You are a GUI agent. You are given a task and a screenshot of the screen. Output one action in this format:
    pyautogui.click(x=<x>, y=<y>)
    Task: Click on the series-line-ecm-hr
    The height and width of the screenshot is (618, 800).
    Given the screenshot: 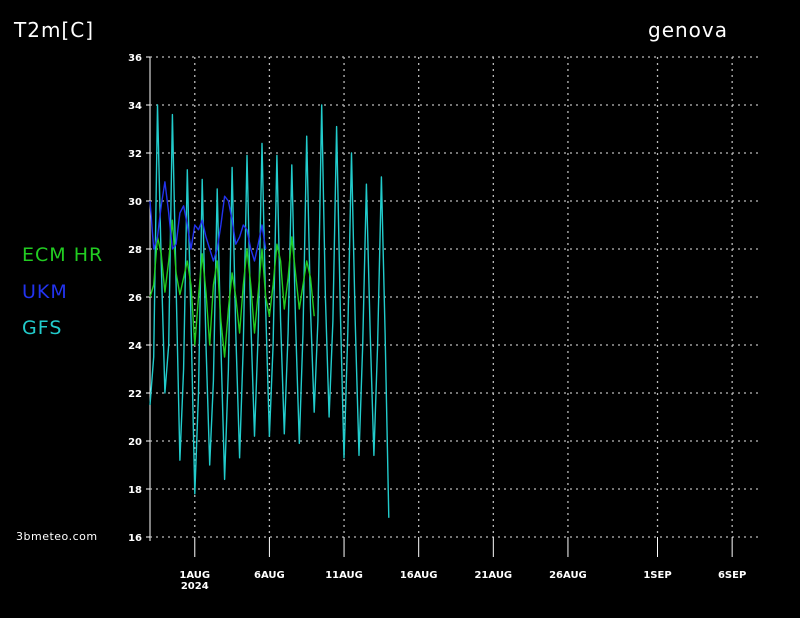 What is the action you would take?
    pyautogui.click(x=232, y=288)
    